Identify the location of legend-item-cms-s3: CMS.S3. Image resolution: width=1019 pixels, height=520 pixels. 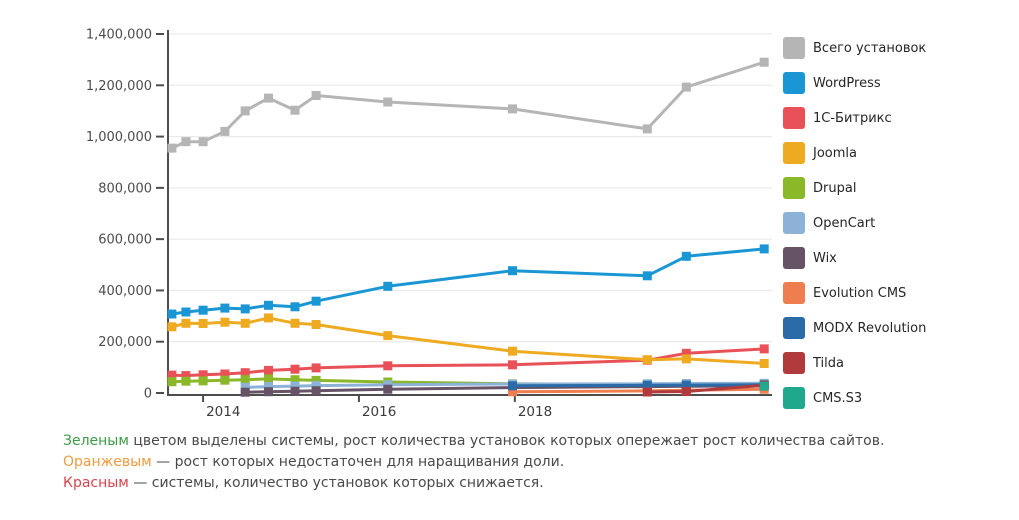
(854, 398).